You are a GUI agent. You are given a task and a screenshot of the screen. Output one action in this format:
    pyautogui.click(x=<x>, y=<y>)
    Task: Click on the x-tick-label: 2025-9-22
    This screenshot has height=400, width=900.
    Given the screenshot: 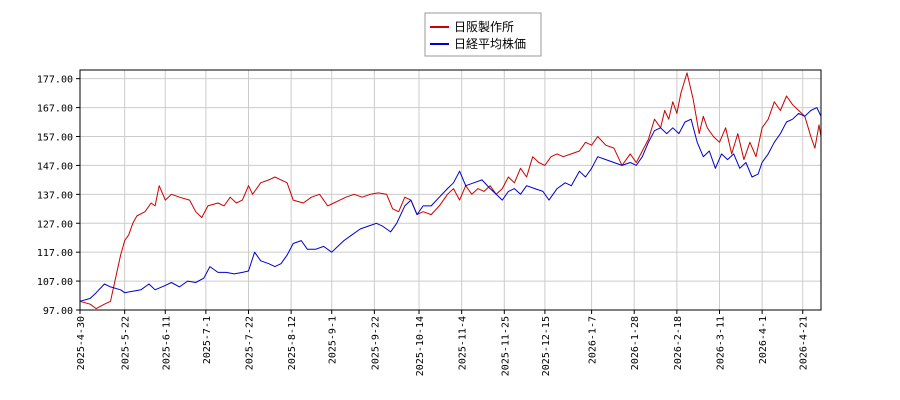 What is the action you would take?
    pyautogui.click(x=375, y=343)
    